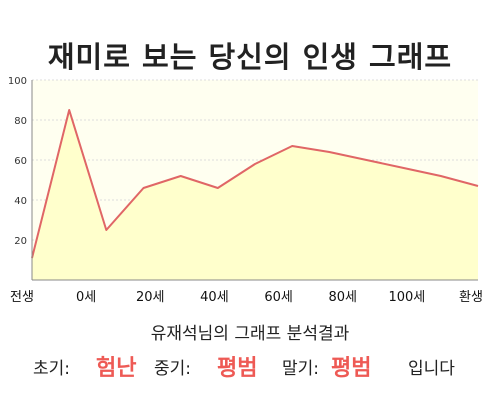 The width and height of the screenshot is (500, 400). What do you see at coordinates (214, 297) in the screenshot?
I see `x-tick-label: 40세` at bounding box center [214, 297].